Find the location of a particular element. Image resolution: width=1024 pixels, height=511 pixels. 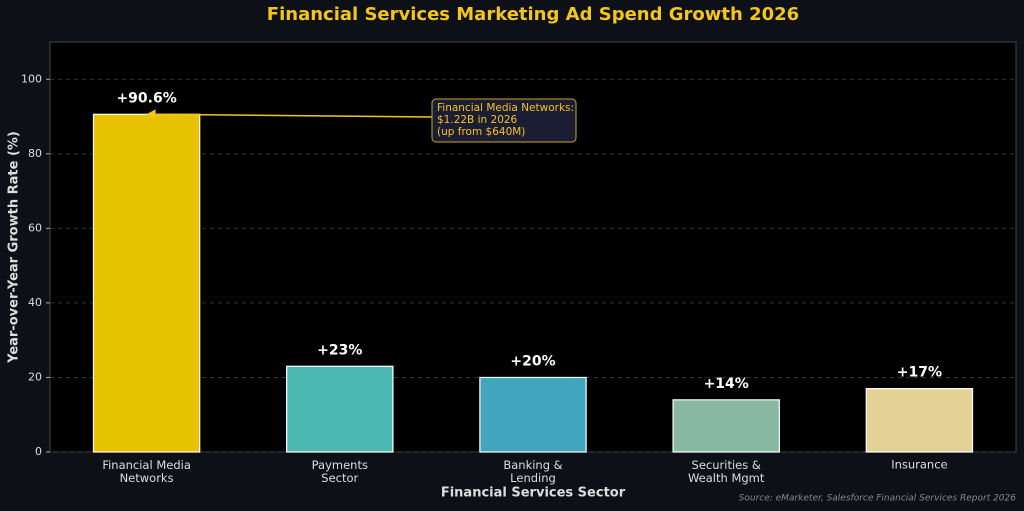

x-tick-label: Insurance is located at coordinates (919, 465).